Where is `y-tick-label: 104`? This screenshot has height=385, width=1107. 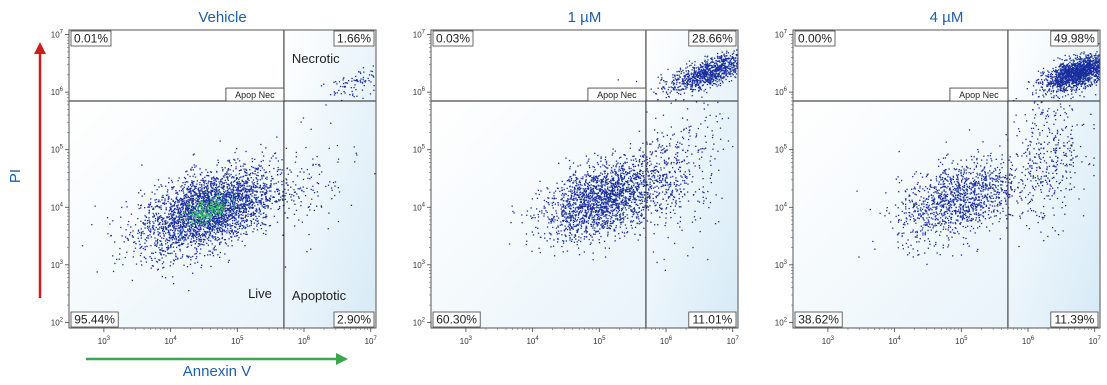
y-tick-label: 104 is located at coordinates (57, 207).